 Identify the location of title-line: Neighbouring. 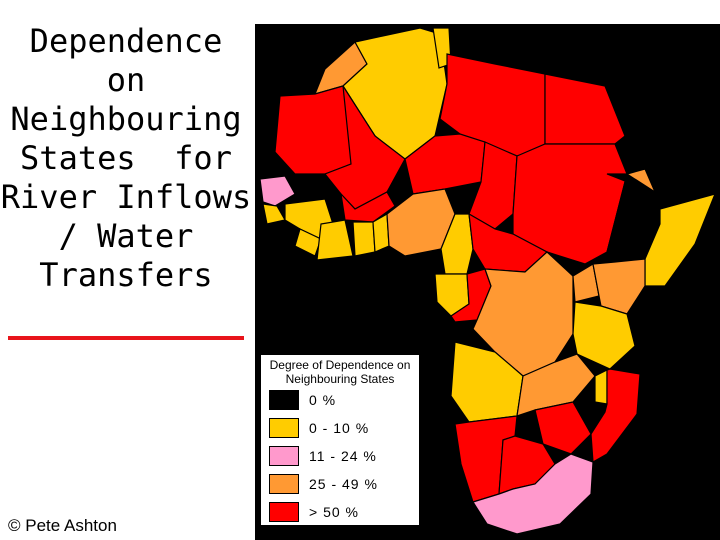
(126, 119).